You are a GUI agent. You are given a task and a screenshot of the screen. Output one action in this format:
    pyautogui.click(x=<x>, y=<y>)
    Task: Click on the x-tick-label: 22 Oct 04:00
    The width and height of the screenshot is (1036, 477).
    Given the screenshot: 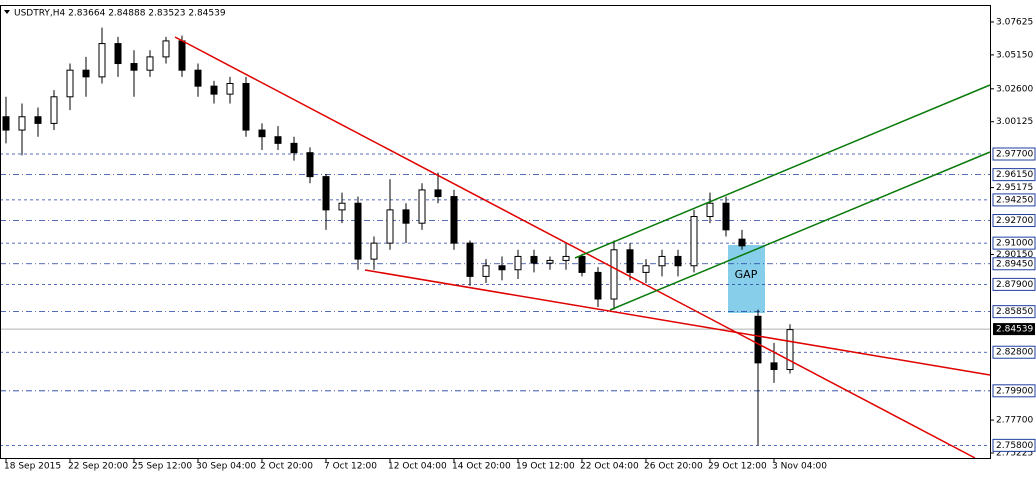 What is the action you would take?
    pyautogui.click(x=609, y=467)
    